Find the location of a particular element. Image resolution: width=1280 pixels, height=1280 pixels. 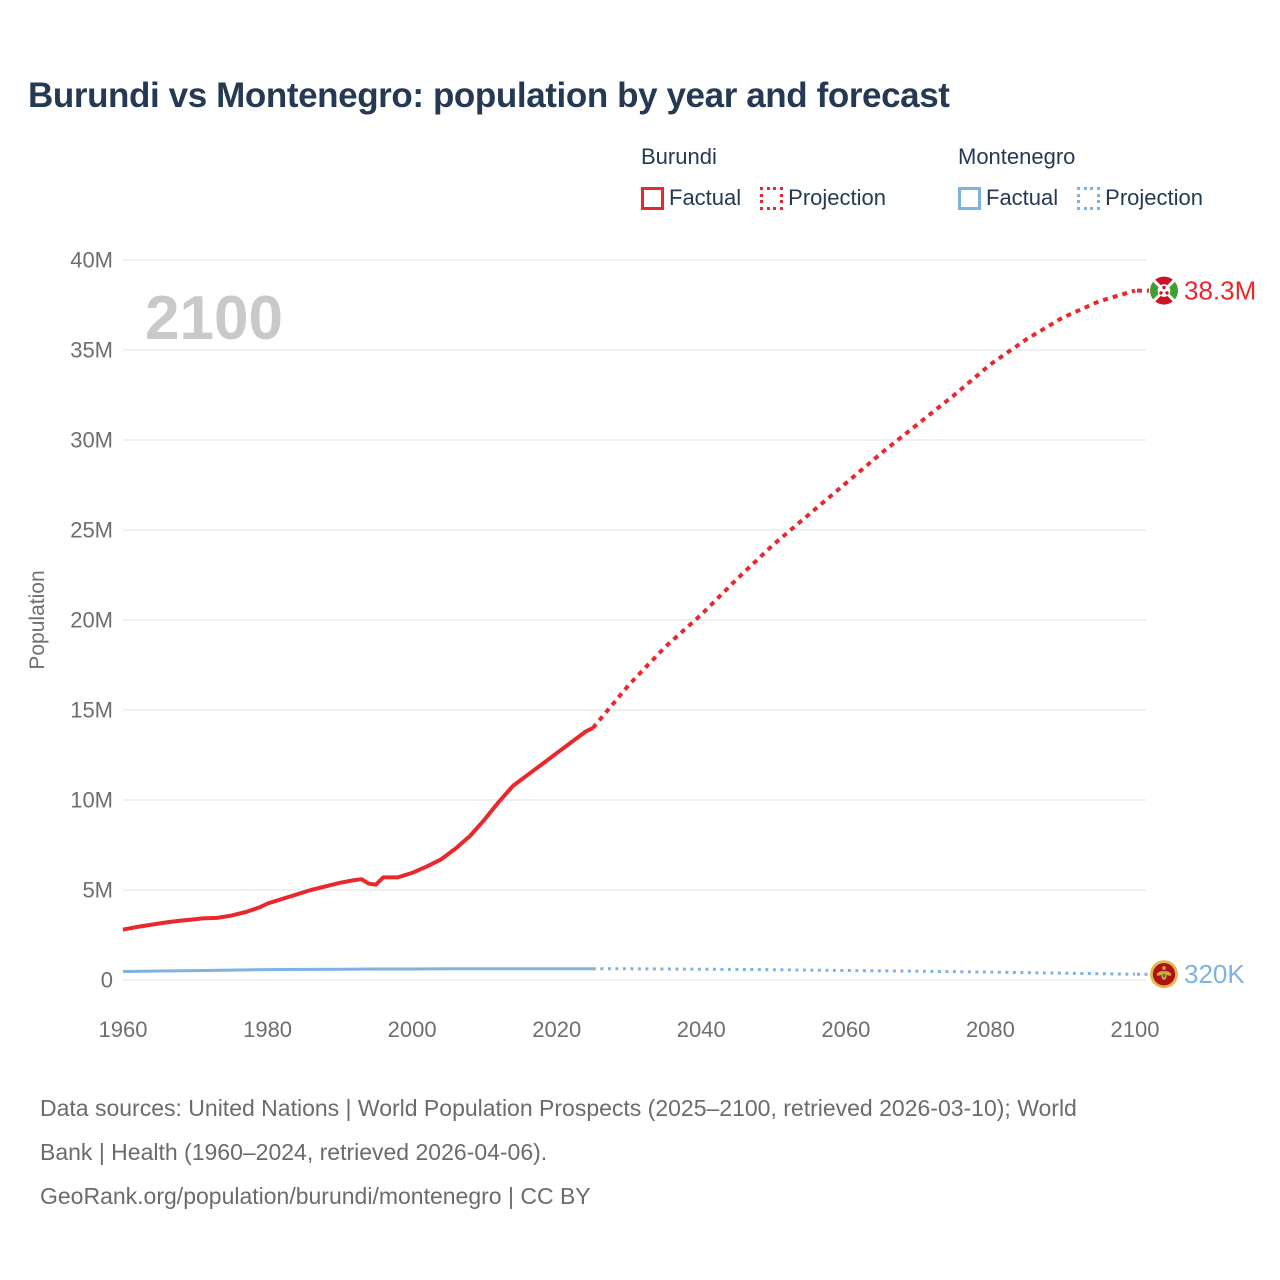

y-axis-tick-labels: 0 5M 10M 15M 20M 25M 30M 35M 40M is located at coordinates (91, 620).